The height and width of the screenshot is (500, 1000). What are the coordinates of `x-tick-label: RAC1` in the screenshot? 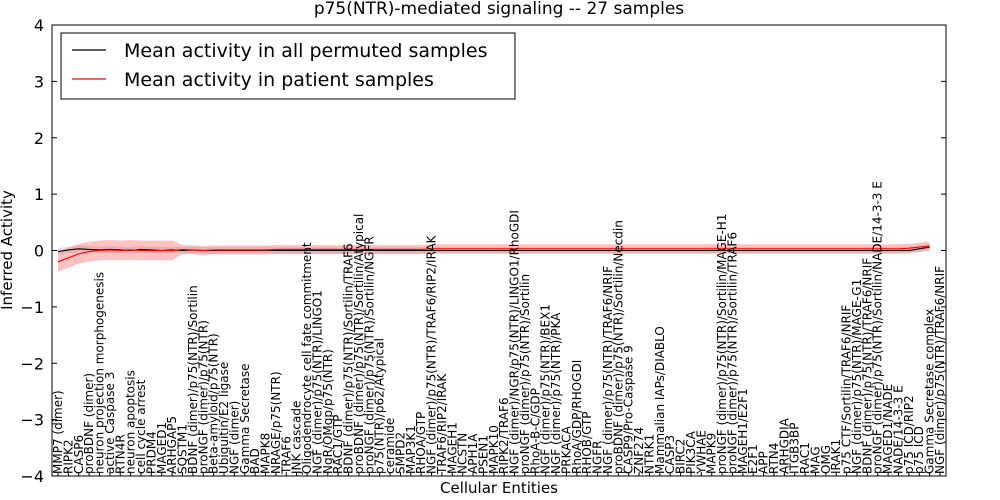 It's located at (805, 458).